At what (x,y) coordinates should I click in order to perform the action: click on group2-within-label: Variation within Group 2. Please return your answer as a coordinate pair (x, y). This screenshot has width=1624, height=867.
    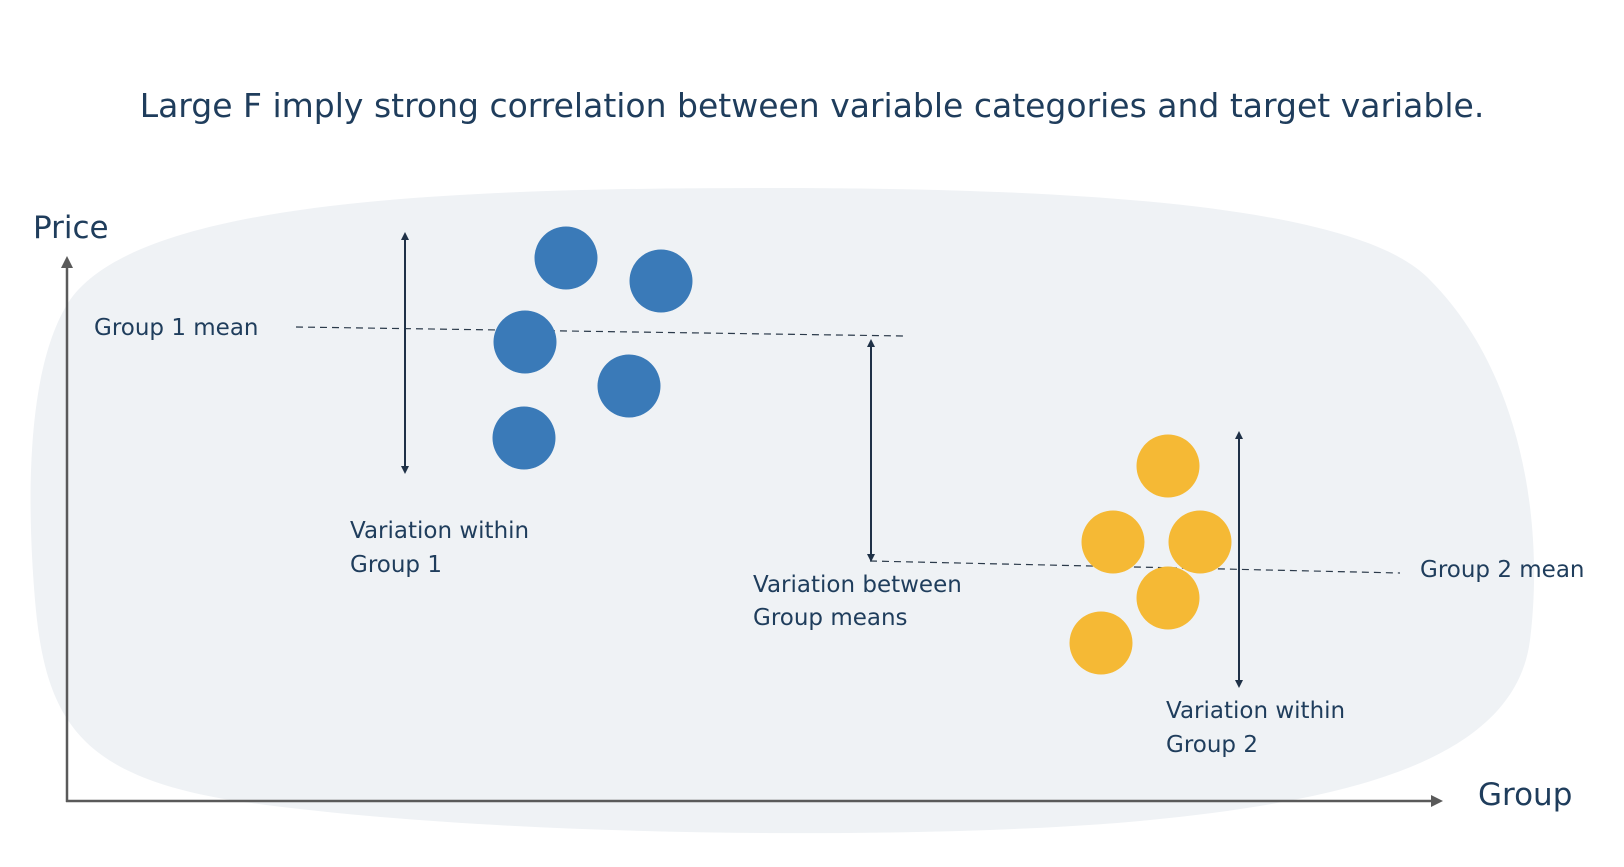
    Looking at the image, I should click on (1259, 728).